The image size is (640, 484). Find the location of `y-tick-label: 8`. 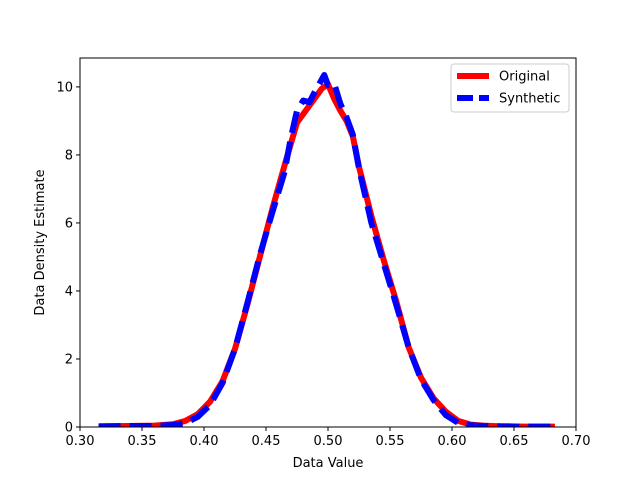

y-tick-label: 8 is located at coordinates (69, 155).